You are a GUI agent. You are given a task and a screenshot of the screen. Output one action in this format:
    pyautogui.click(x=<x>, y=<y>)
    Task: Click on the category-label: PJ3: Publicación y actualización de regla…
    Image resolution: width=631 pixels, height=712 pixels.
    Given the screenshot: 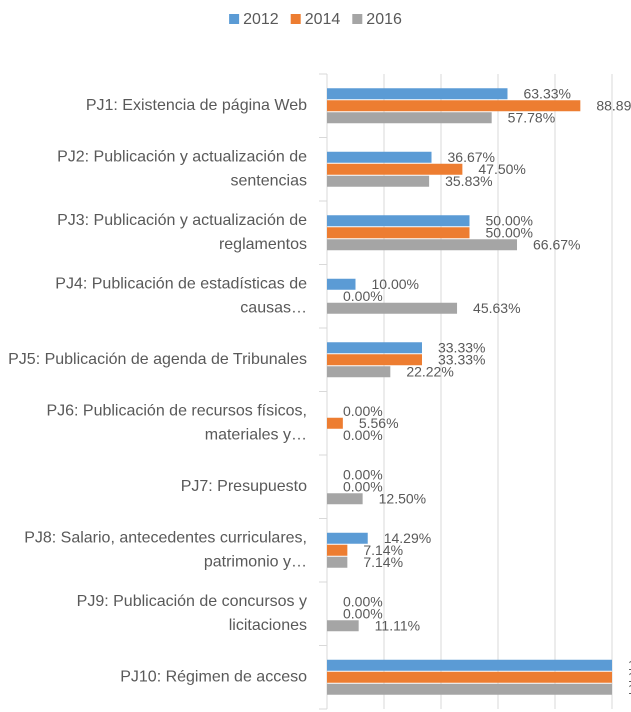 What is the action you would take?
    pyautogui.click(x=182, y=232)
    